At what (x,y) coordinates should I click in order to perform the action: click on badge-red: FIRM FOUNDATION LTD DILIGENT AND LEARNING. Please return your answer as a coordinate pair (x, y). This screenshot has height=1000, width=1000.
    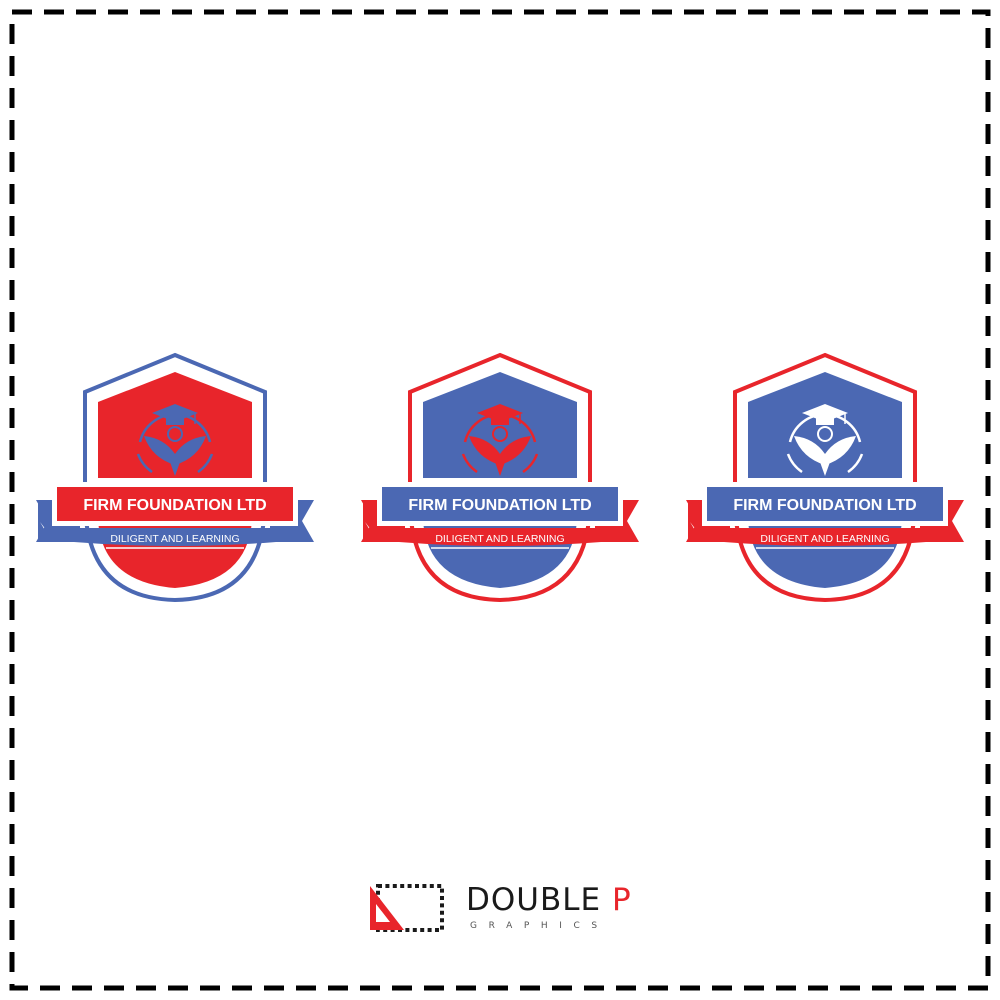
    Looking at the image, I should click on (175, 480).